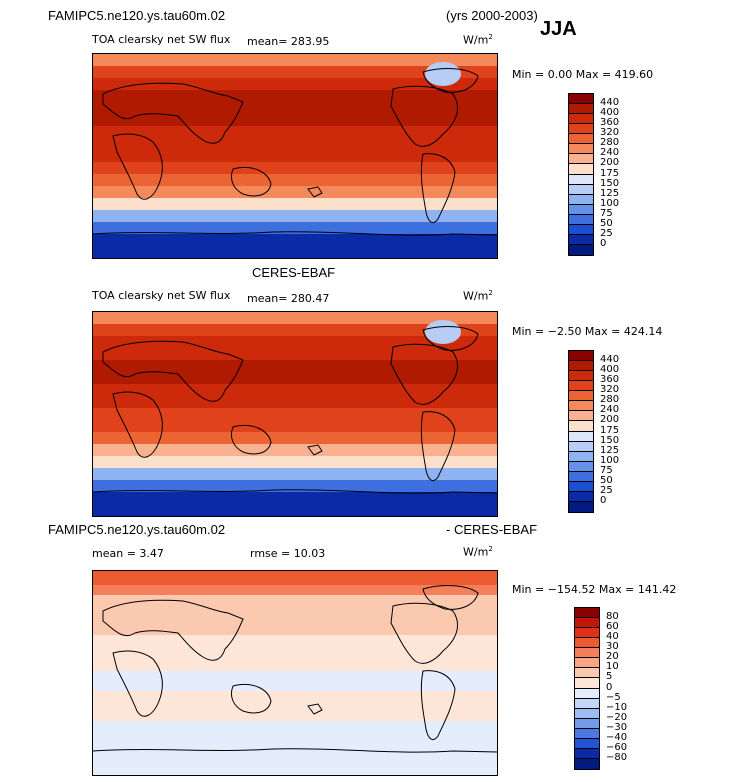 This screenshot has width=733, height=782. I want to click on colorbar-tick-label: −5, so click(613, 697).